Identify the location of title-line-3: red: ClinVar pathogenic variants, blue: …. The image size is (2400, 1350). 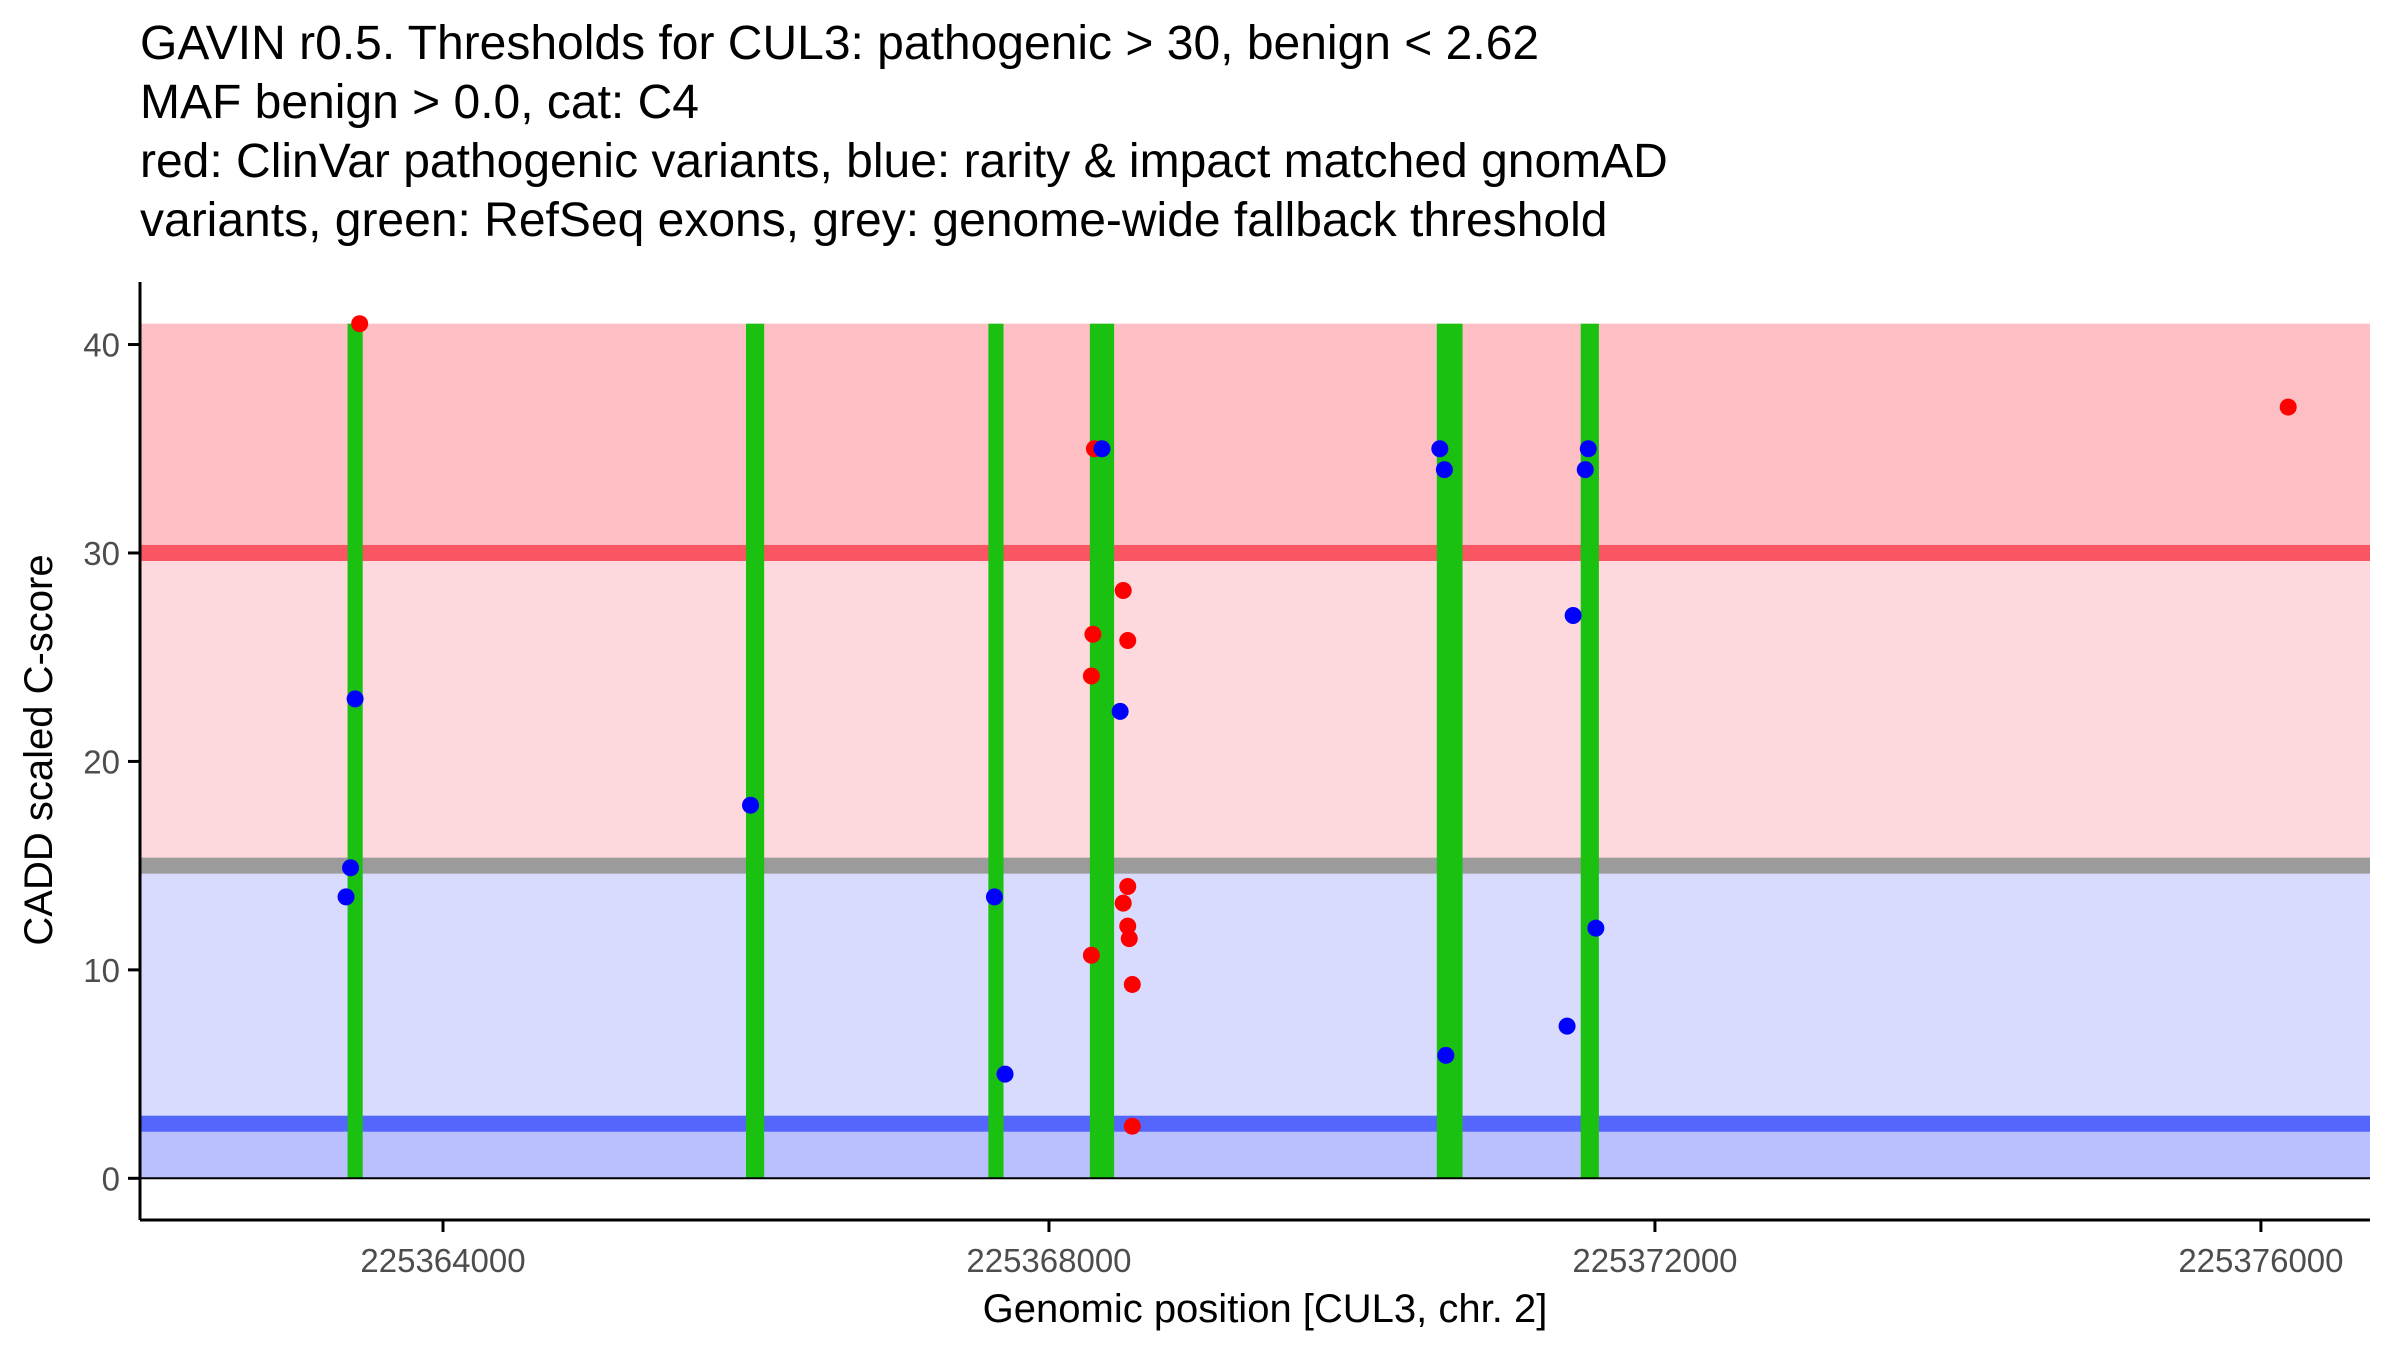
(904, 161).